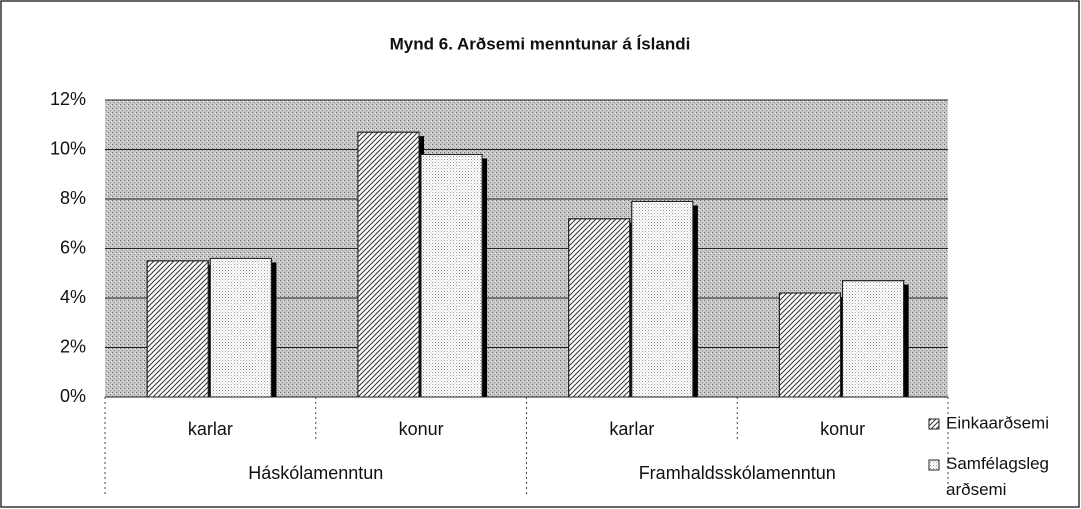 This screenshot has height=509, width=1081. I want to click on legend-label: Einkaarðsemi, so click(997, 422).